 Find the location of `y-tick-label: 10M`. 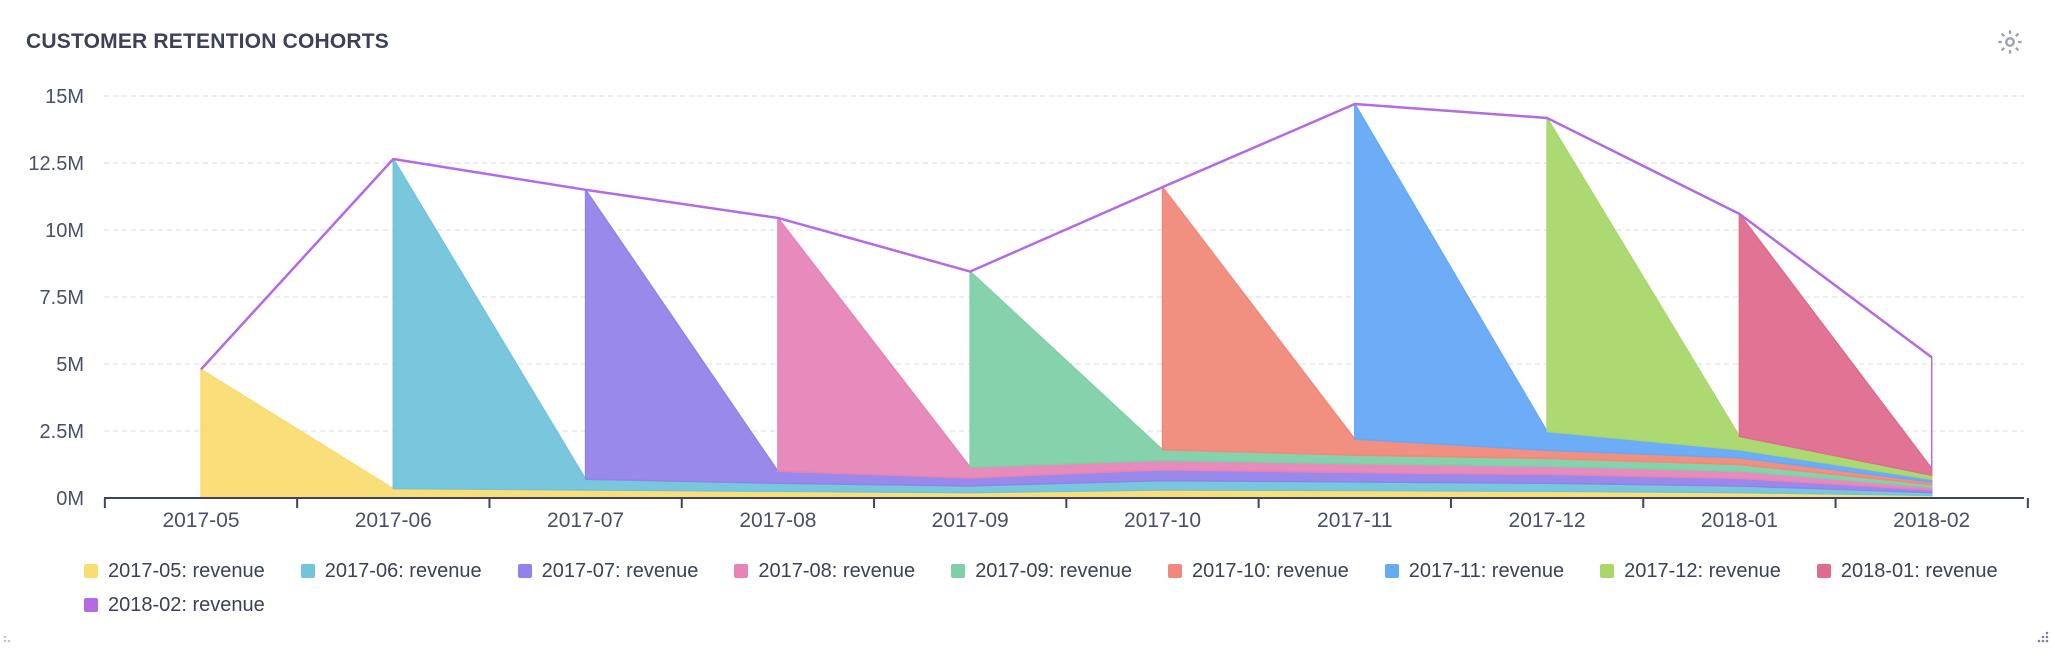

y-tick-label: 10M is located at coordinates (64, 231).